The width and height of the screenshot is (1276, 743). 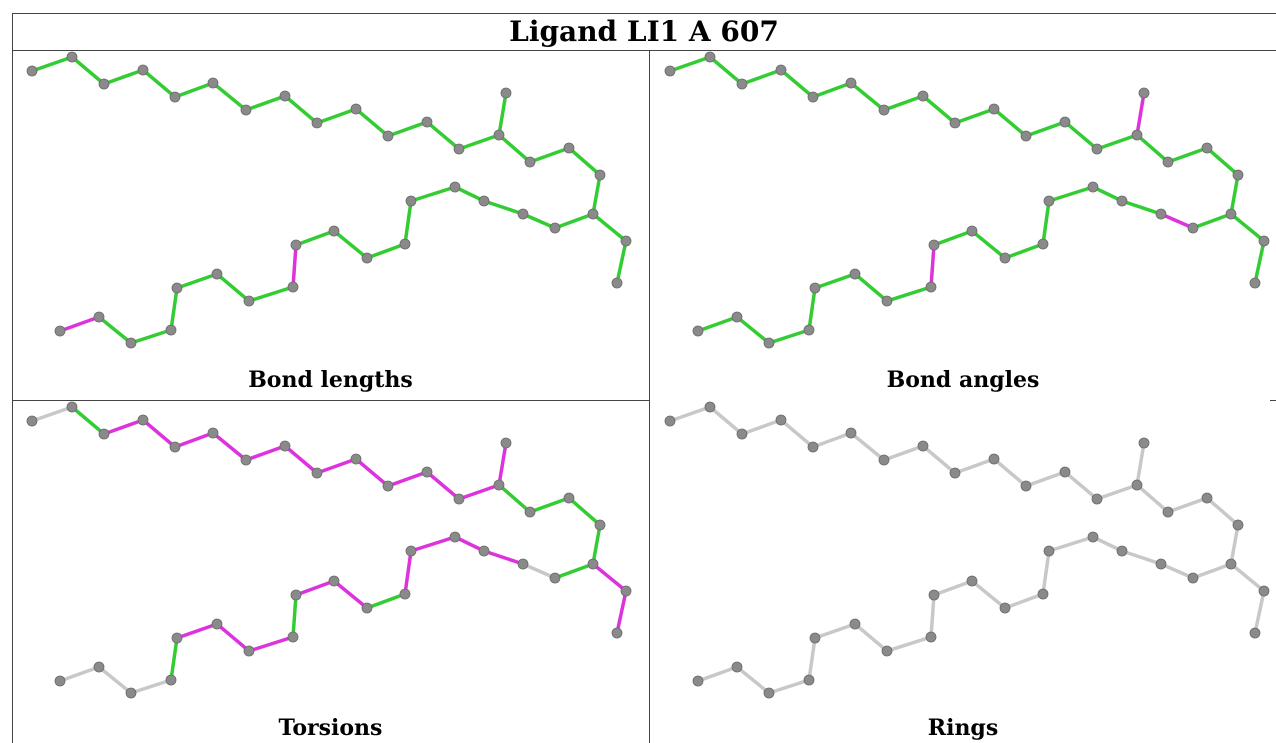 What do you see at coordinates (330, 380) in the screenshot?
I see `caption-bond-lengths: Bond lengths` at bounding box center [330, 380].